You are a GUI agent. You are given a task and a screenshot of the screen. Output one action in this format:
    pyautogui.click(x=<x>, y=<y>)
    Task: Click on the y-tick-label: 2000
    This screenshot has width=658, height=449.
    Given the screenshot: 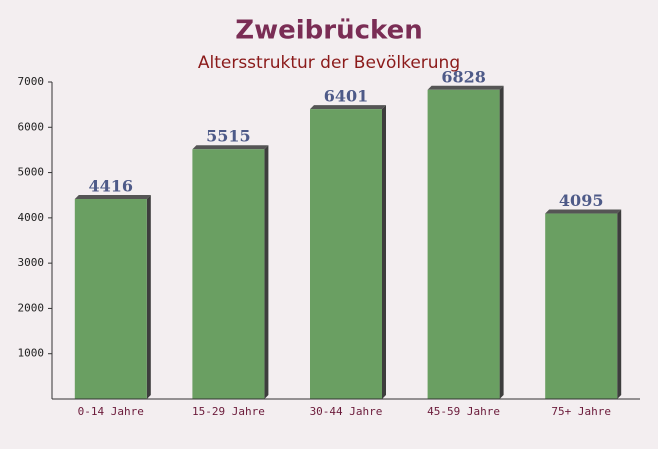 What is the action you would take?
    pyautogui.click(x=31, y=307)
    